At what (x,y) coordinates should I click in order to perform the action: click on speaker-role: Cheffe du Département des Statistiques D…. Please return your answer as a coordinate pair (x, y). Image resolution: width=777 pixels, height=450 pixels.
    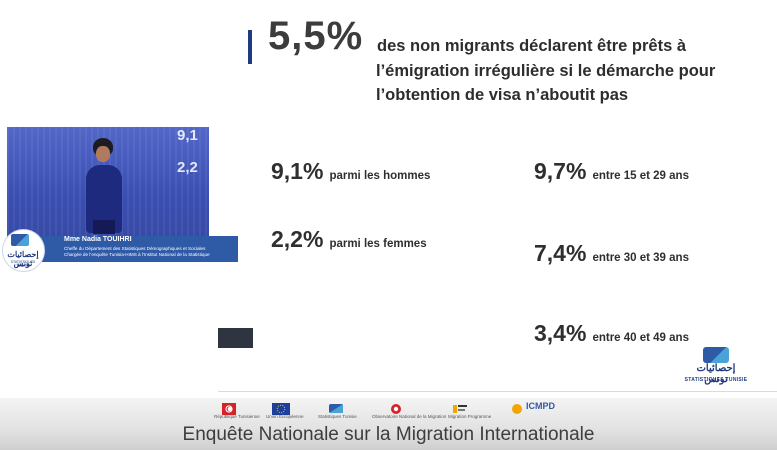
    Looking at the image, I should click on (137, 252).